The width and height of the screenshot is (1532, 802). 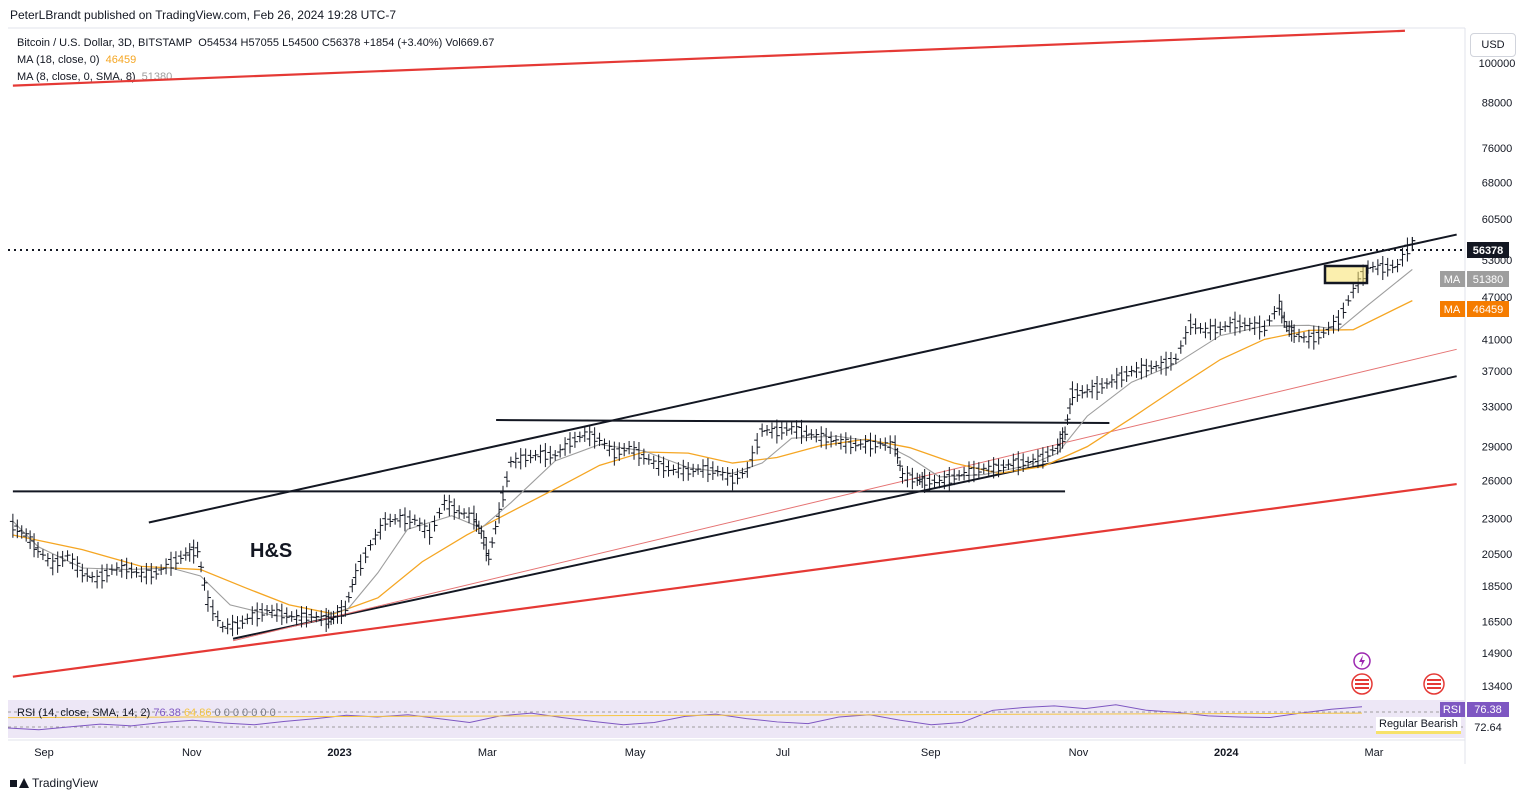 I want to click on lightning-glyph-icon, so click(x=1362, y=661).